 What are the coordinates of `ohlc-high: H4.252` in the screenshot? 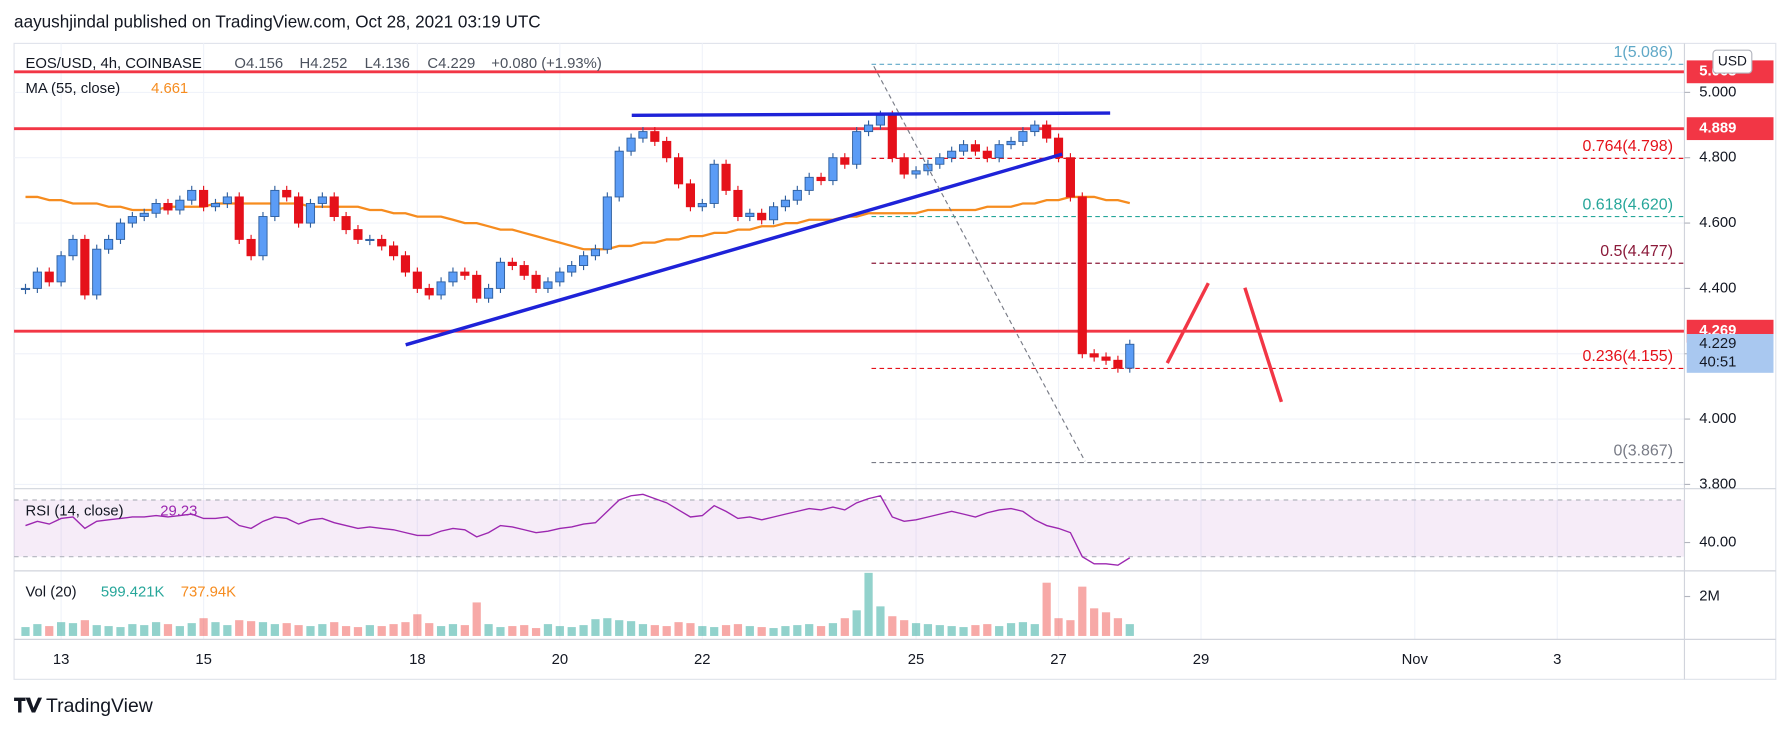 It's located at (324, 64).